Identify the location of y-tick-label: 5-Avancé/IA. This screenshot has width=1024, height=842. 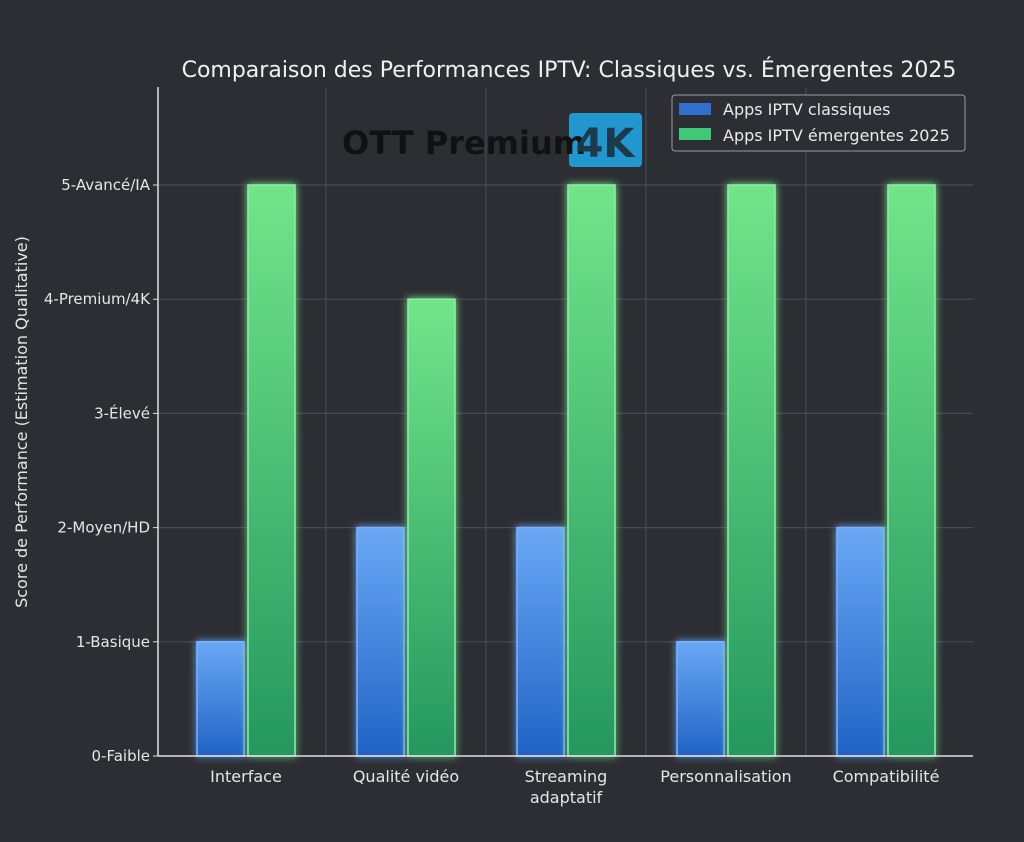
(106, 185).